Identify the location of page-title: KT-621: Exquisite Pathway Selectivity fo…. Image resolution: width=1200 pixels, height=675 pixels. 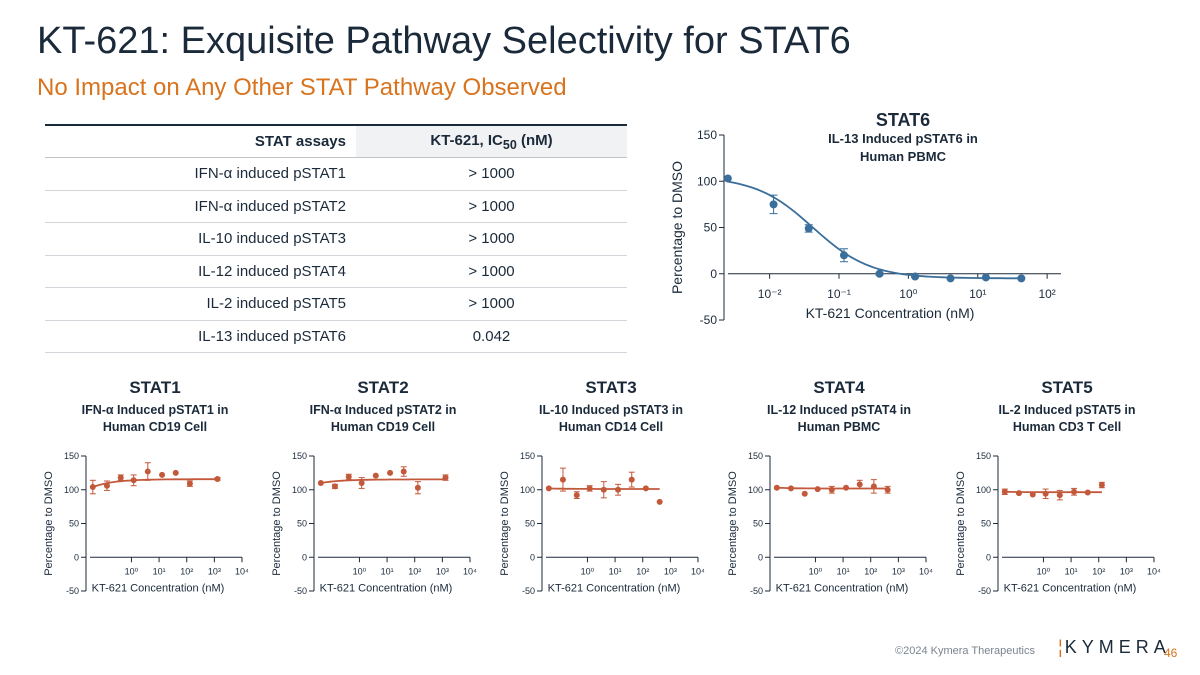
(444, 41).